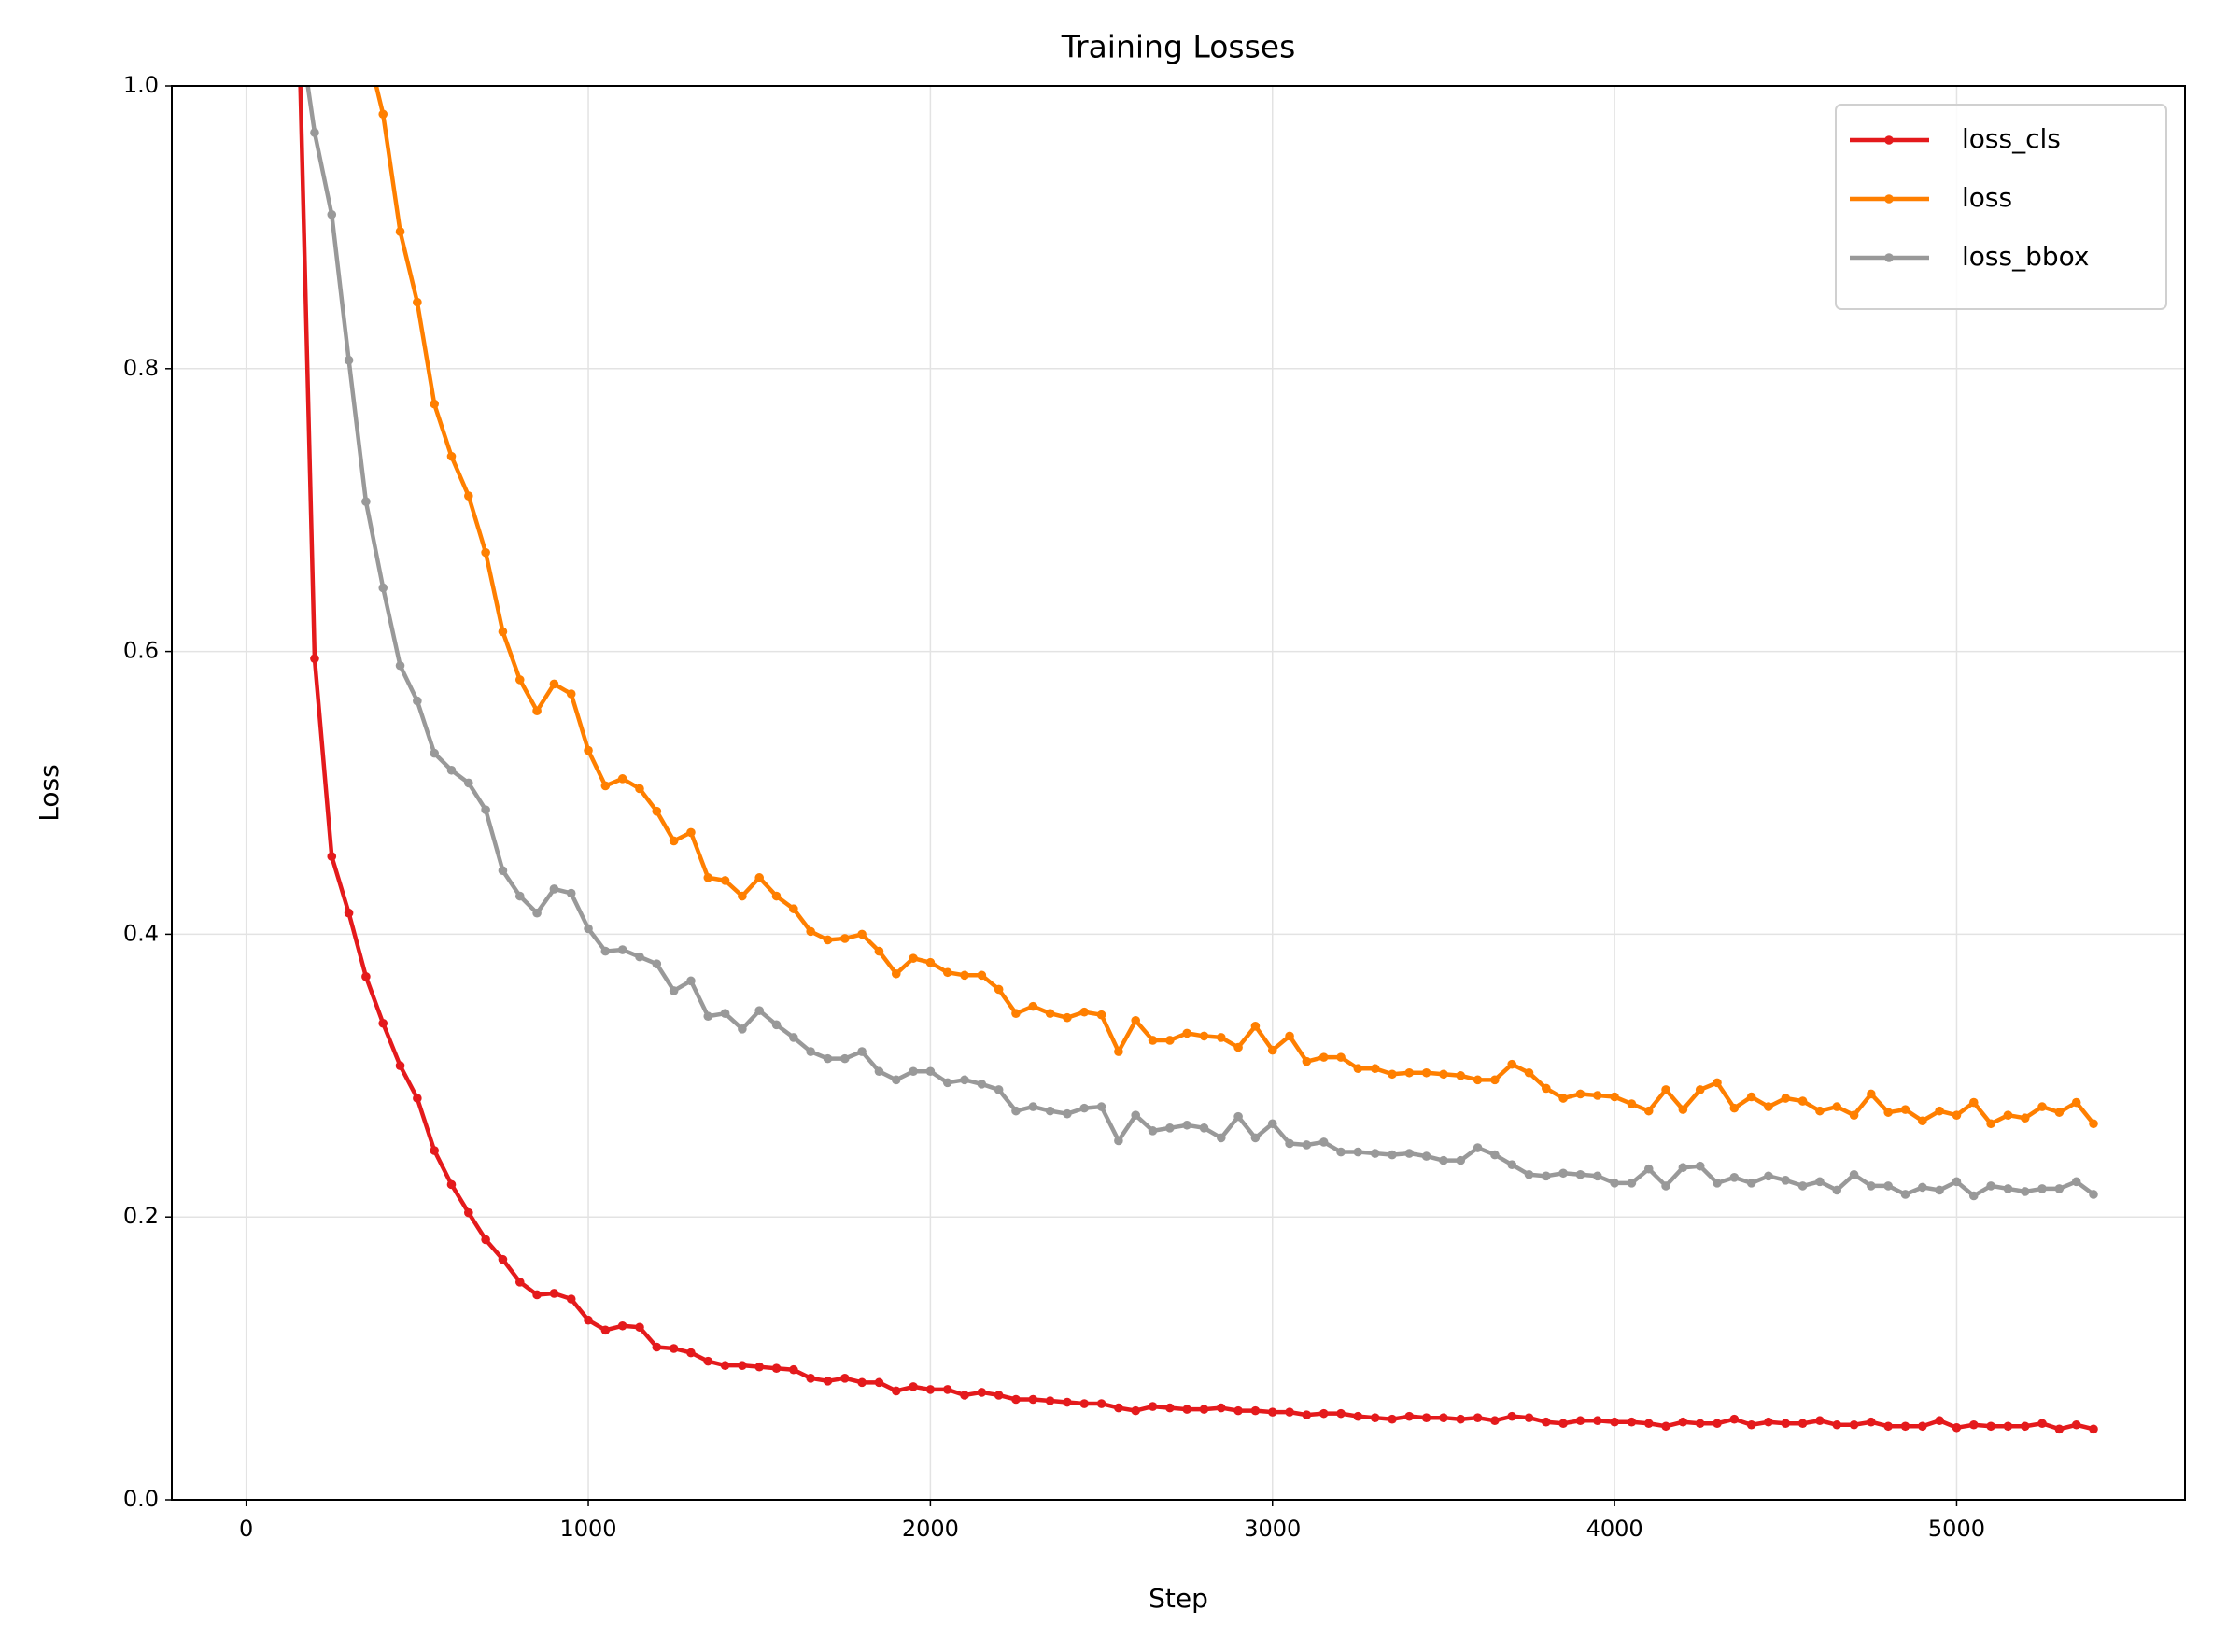 Image resolution: width=2213 pixels, height=1652 pixels. Describe the element at coordinates (1179, 1598) in the screenshot. I see `x-axis-label: Step` at that location.